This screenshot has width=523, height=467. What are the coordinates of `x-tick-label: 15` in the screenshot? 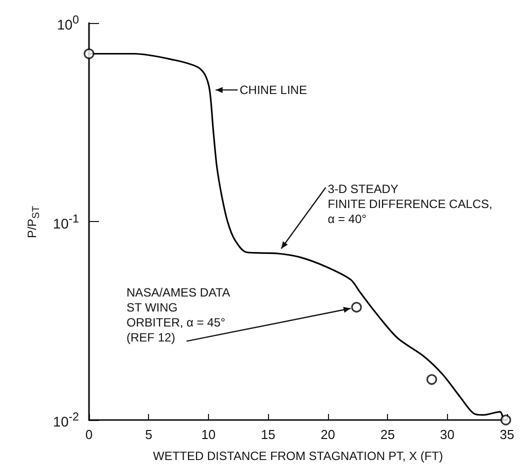 It's located at (268, 434).